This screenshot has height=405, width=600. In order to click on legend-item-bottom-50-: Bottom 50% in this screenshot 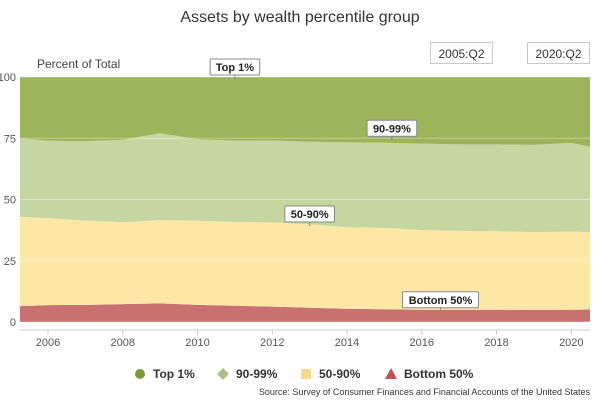, I will do `click(429, 374)`.